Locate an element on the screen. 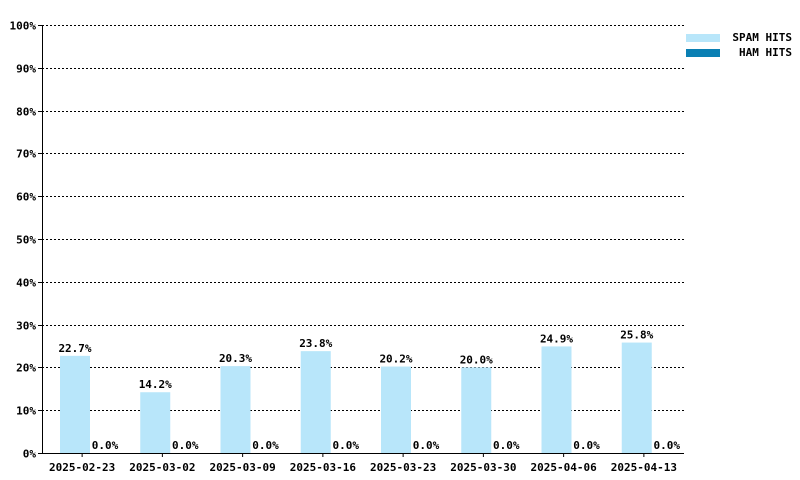 This screenshot has height=480, width=800. y-tick-label: 20% is located at coordinates (26, 368).